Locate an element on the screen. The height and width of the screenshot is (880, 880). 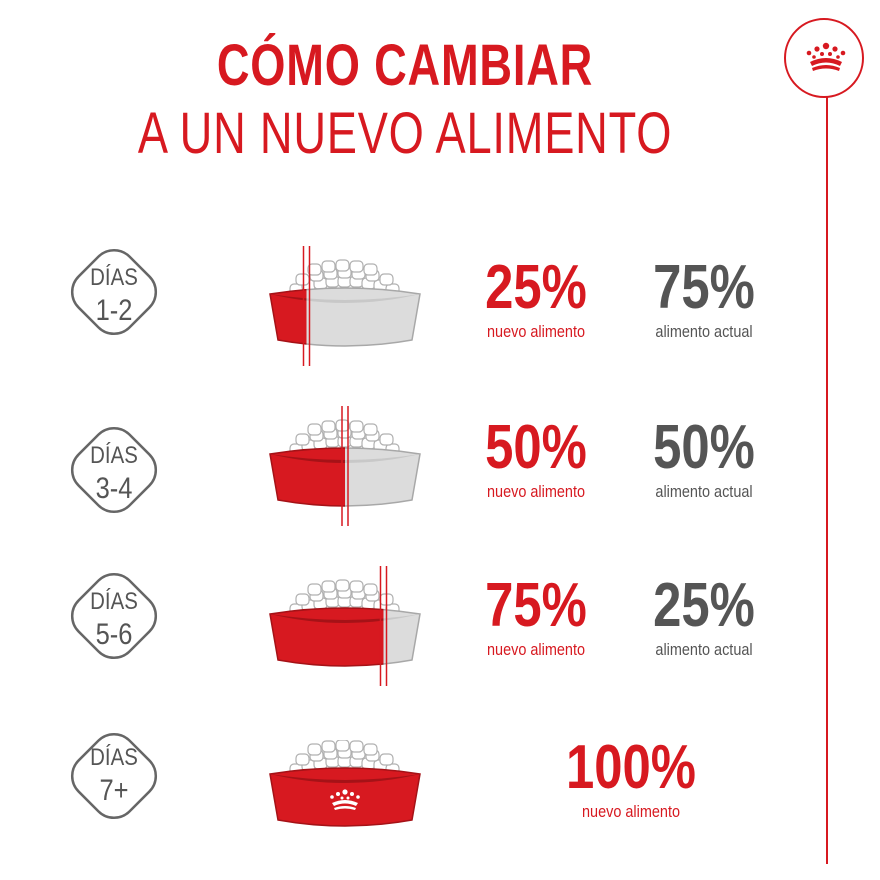
days-badge: DÍAS 1-2 is located at coordinates (114, 292).